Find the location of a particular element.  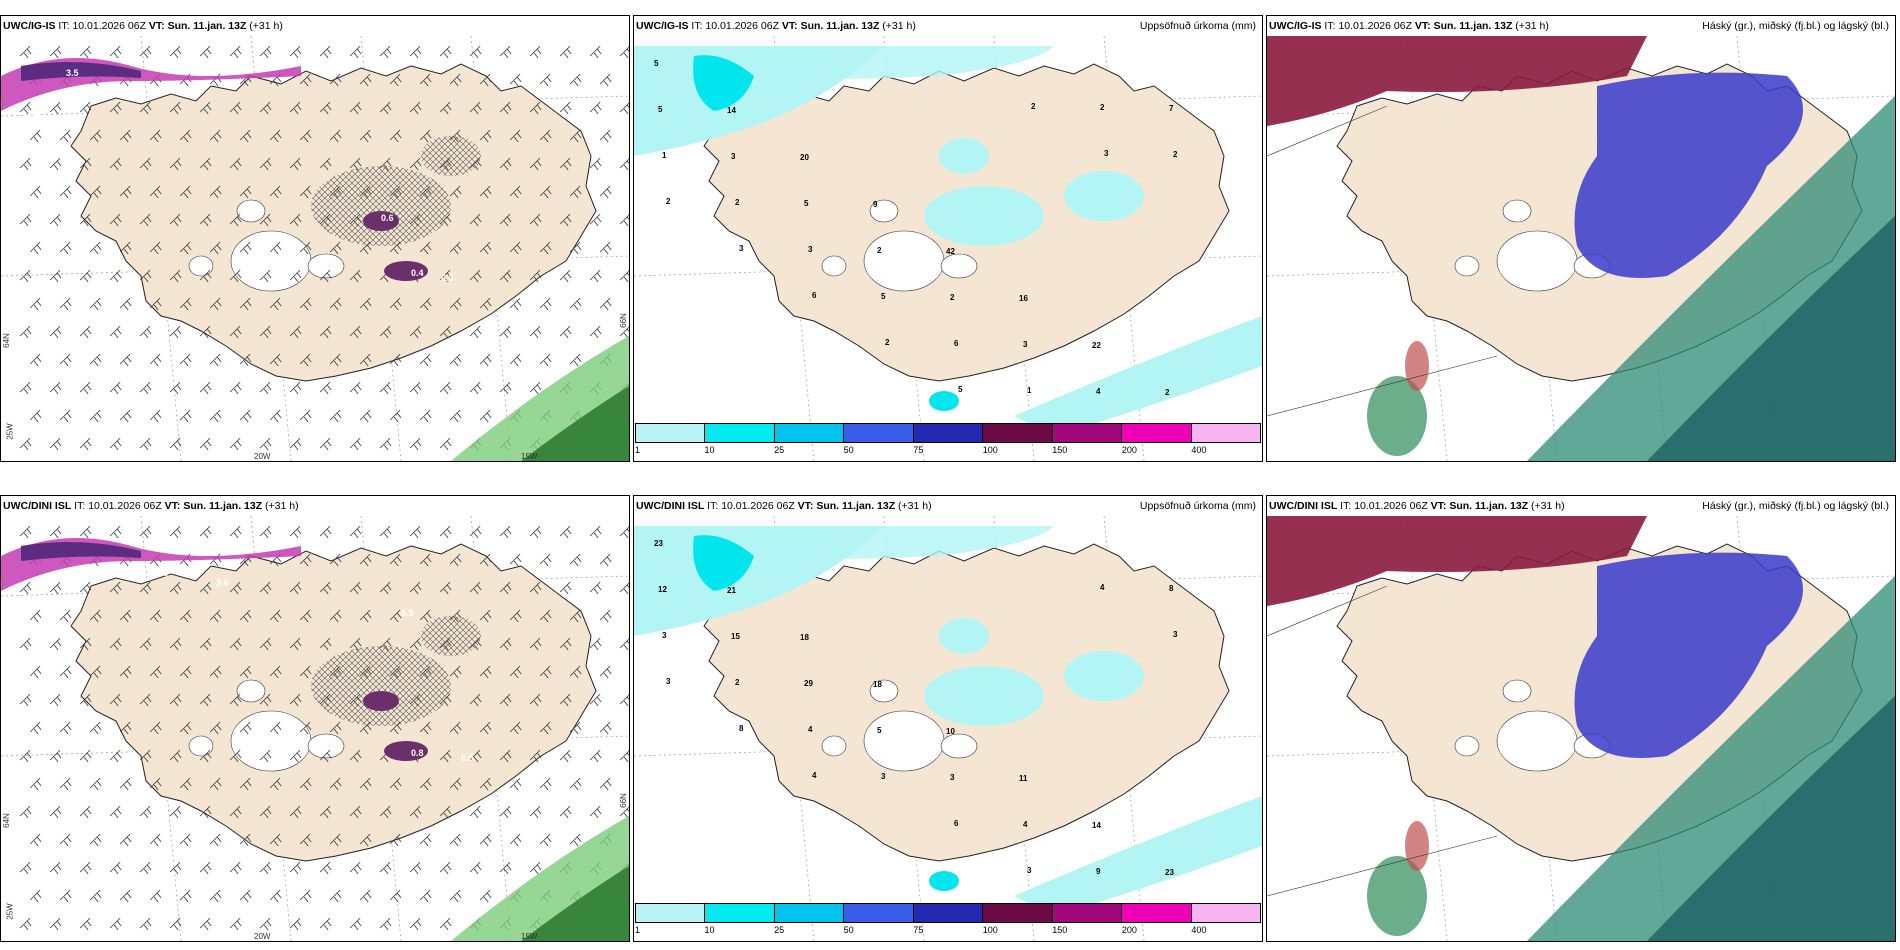

low-cloud-patch is located at coordinates (1397, 896).